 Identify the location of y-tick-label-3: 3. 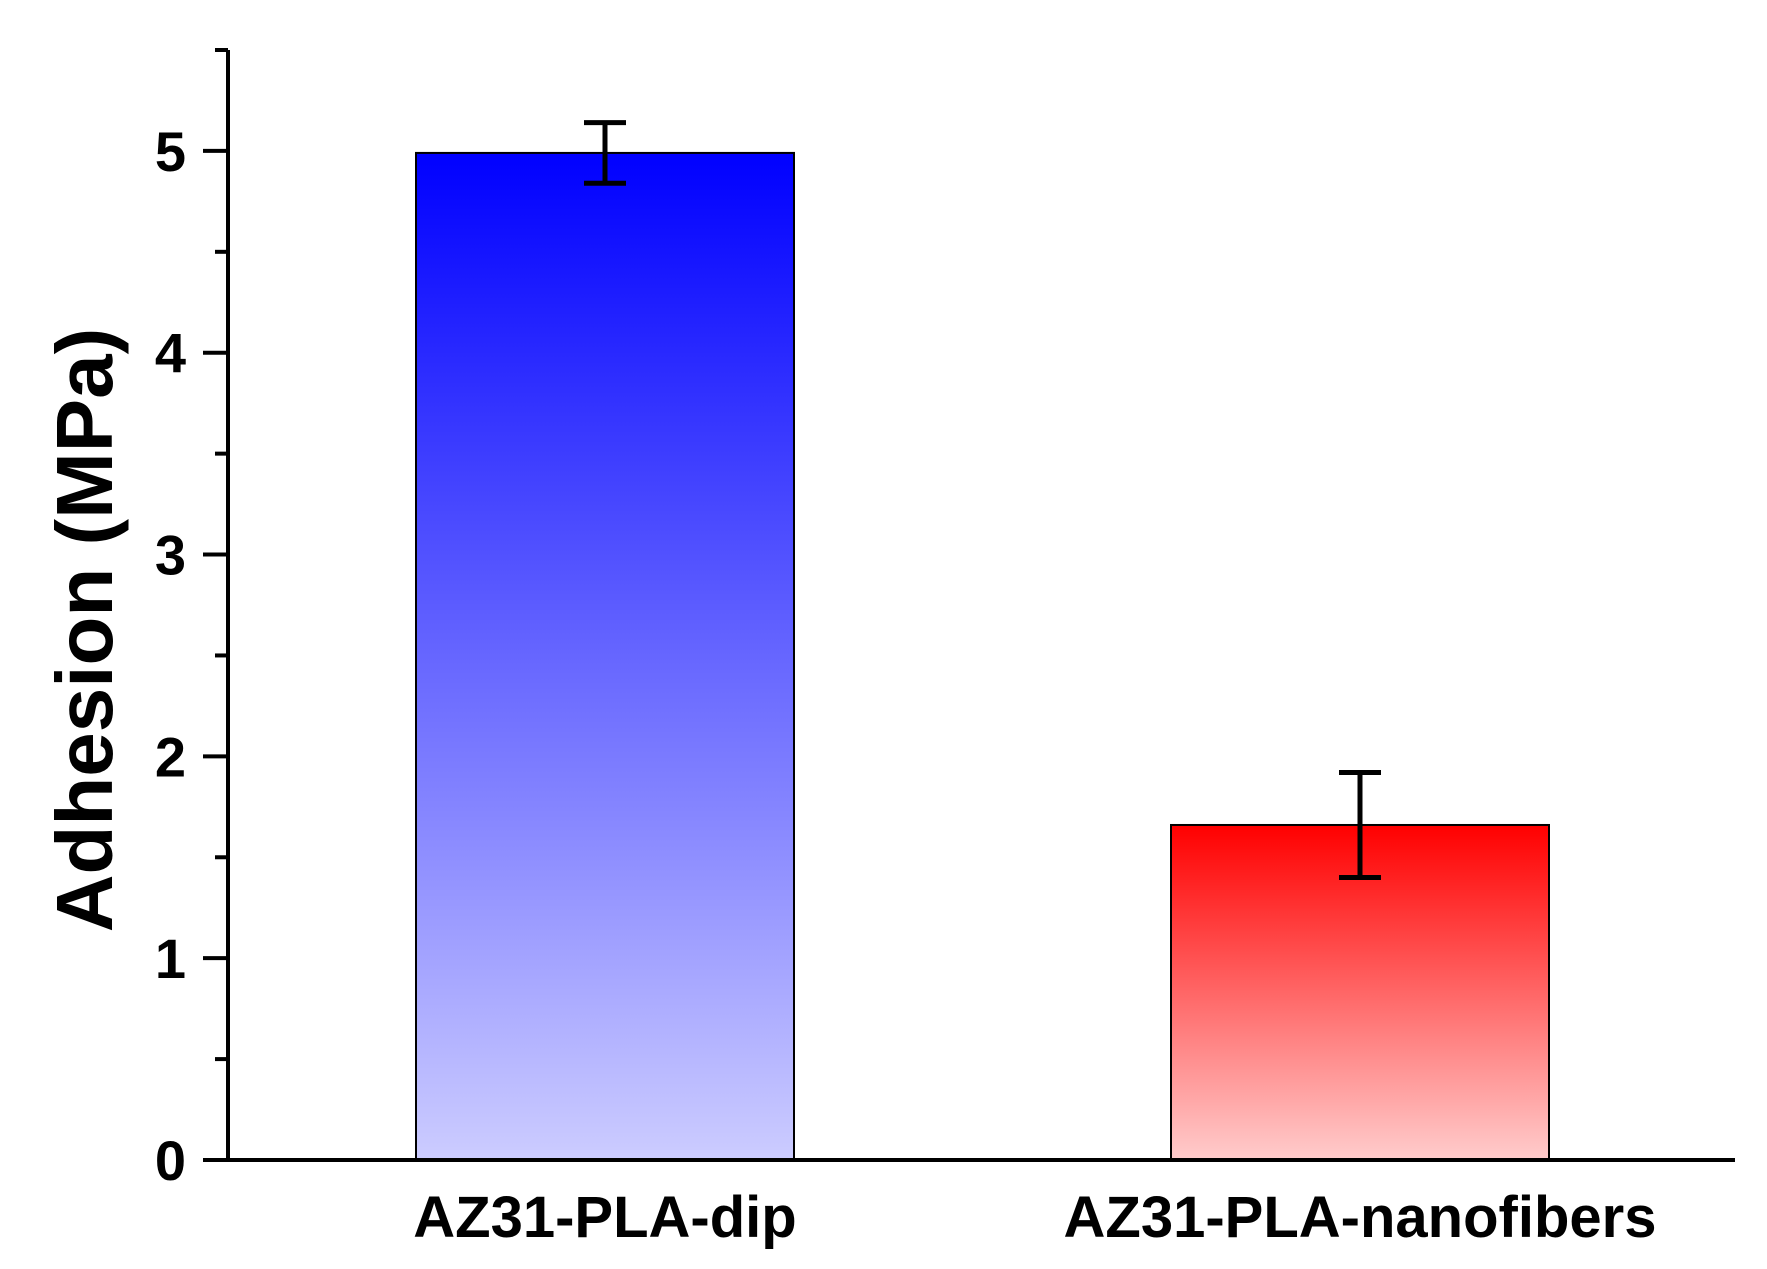
(170, 555).